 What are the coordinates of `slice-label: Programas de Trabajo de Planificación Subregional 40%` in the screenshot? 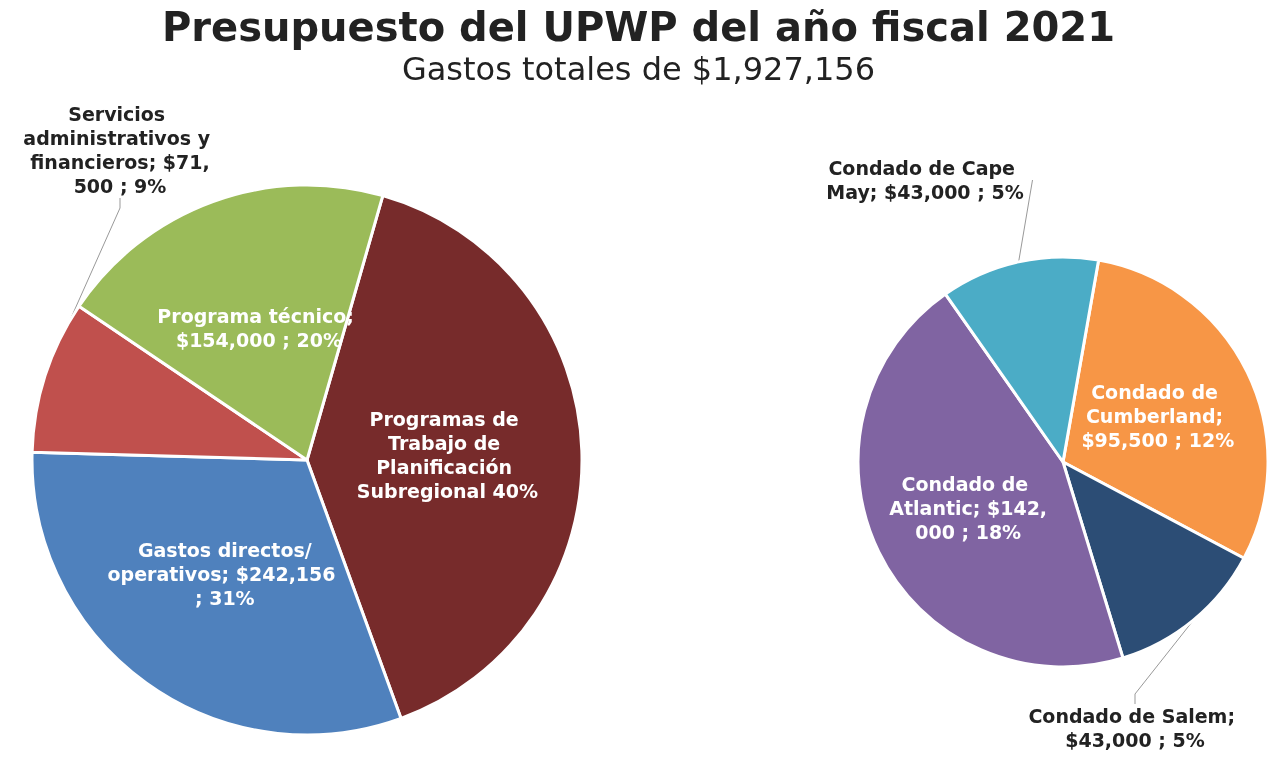 It's located at (447, 455).